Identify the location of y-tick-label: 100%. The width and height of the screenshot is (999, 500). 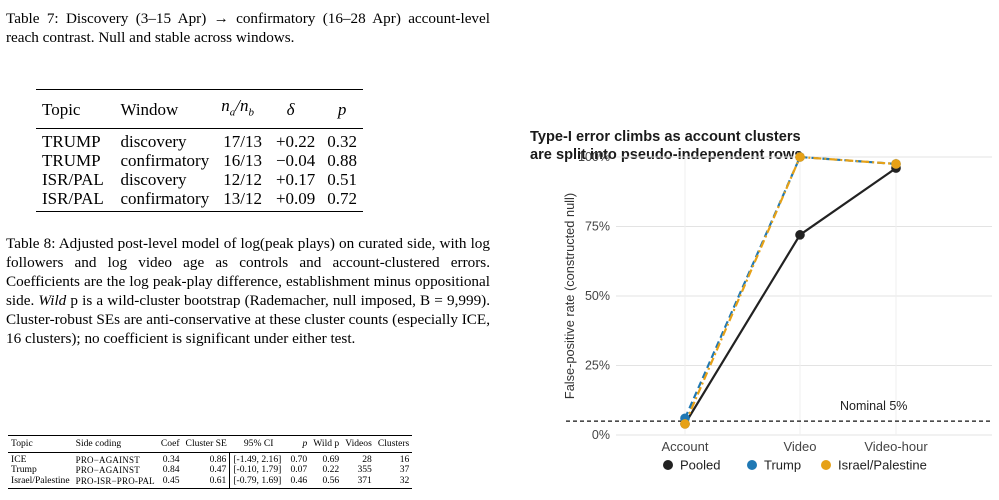
(594, 157).